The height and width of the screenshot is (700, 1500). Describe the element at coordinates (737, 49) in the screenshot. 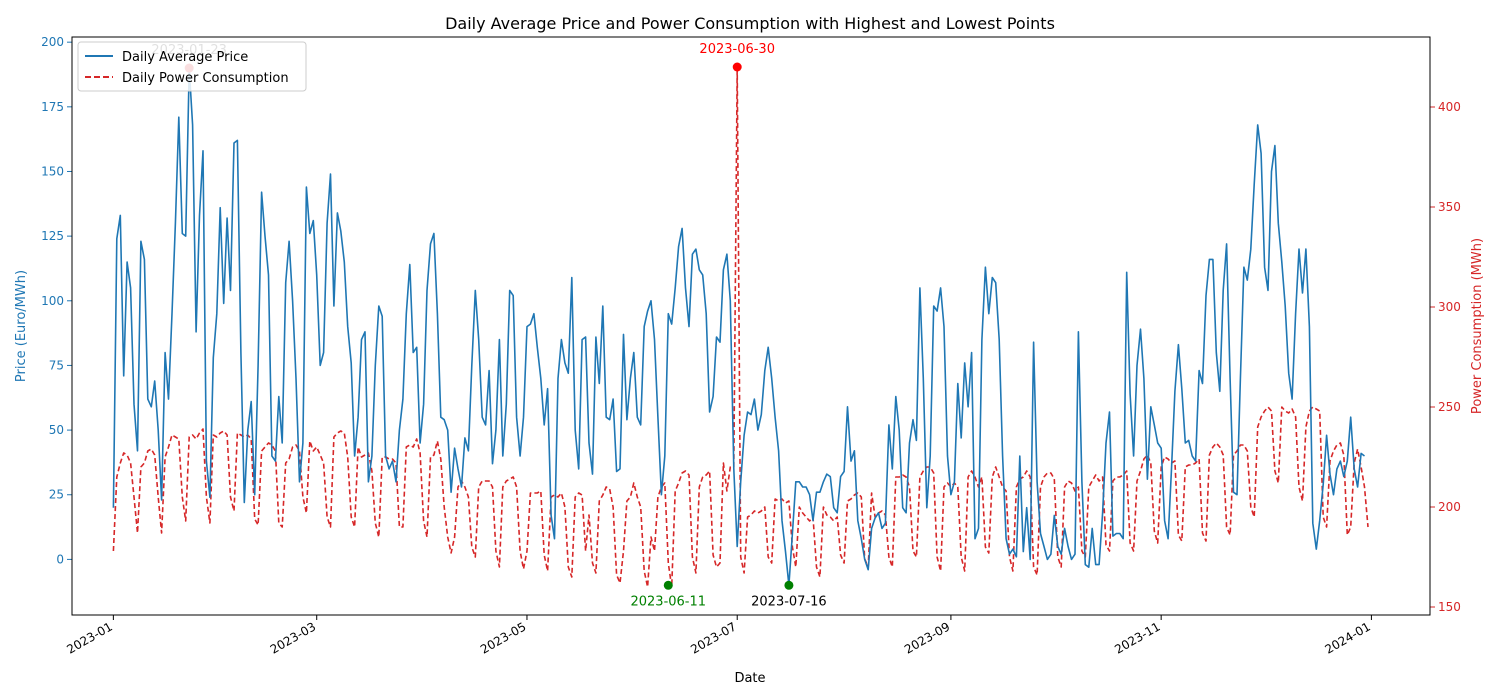

I see `highlight-label-max-consumption: 2023-06-30` at that location.